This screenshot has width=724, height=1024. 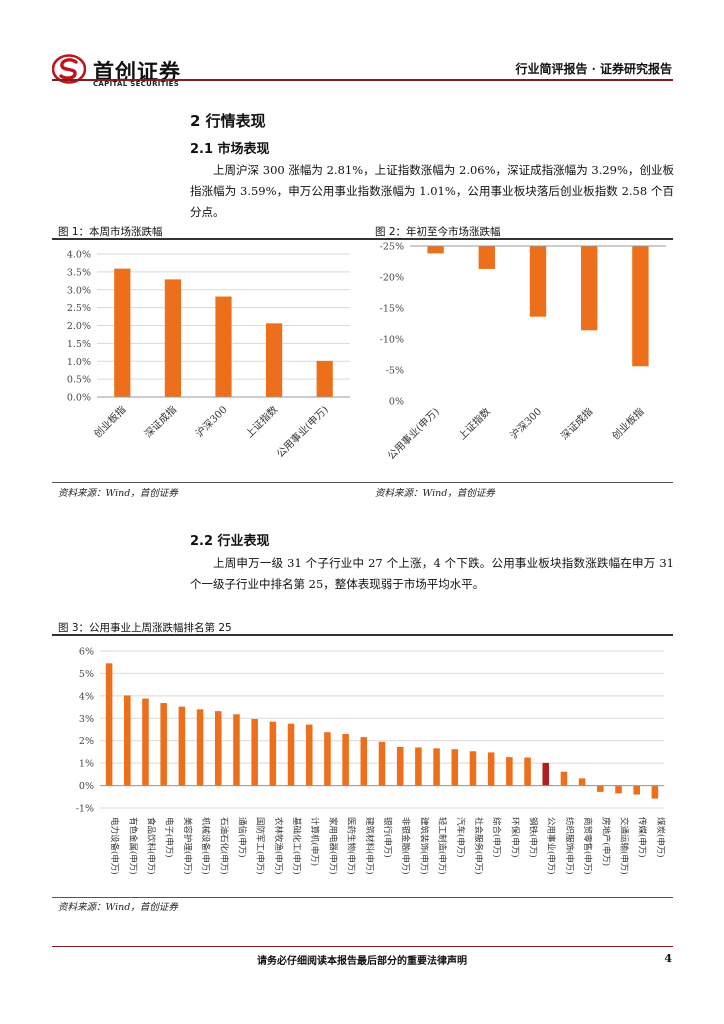 What do you see at coordinates (478, 846) in the screenshot?
I see `x-category-label: 社会服务(申万)` at bounding box center [478, 846].